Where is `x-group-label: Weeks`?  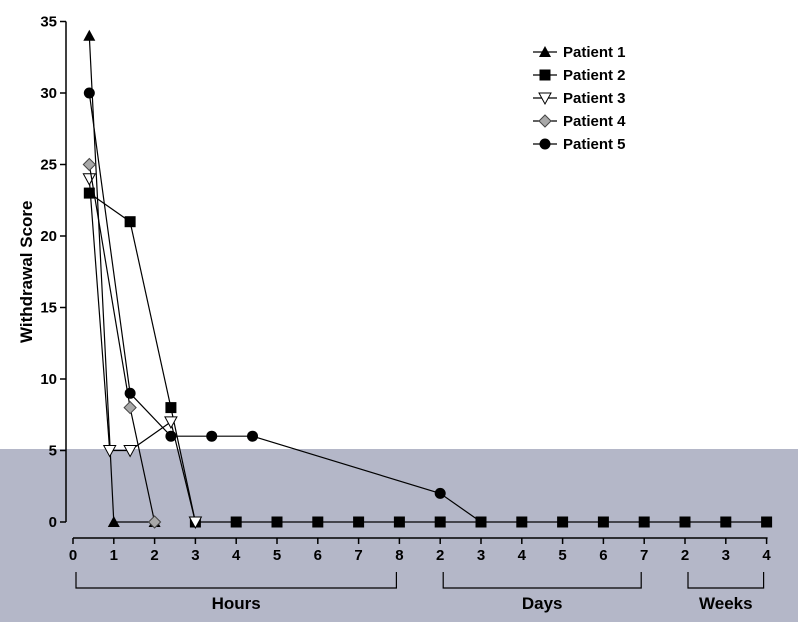 x-group-label: Weeks is located at coordinates (726, 603).